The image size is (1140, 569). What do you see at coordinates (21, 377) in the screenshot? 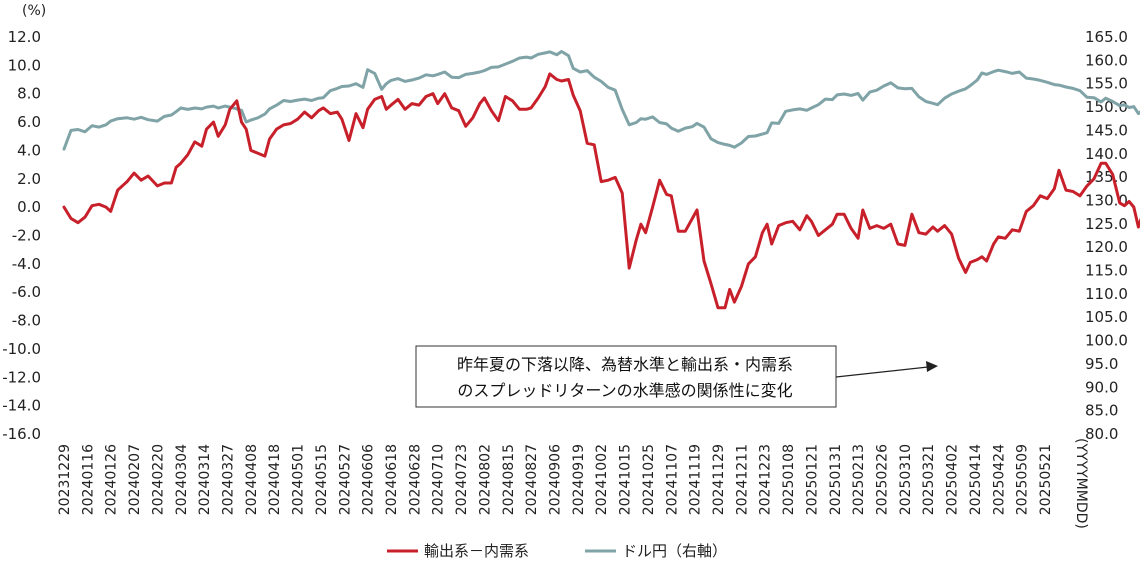
I see `y-left-tick-label: -12.0` at bounding box center [21, 377].